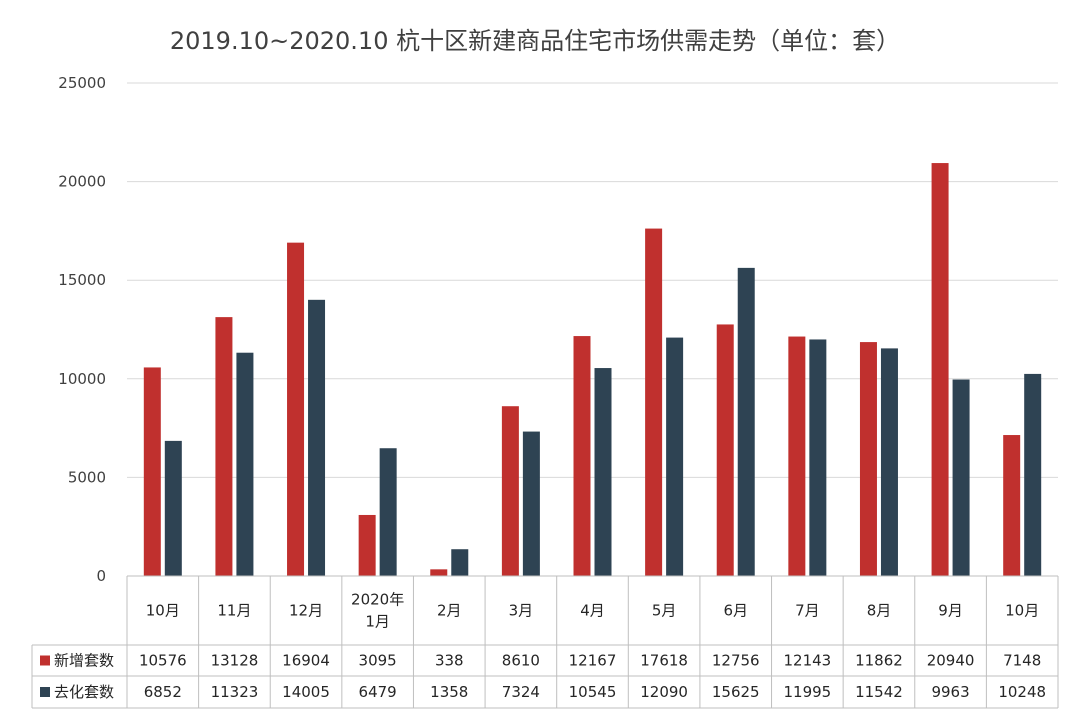  Describe the element at coordinates (306, 611) in the screenshot. I see `x-tick-label: 12月` at that location.